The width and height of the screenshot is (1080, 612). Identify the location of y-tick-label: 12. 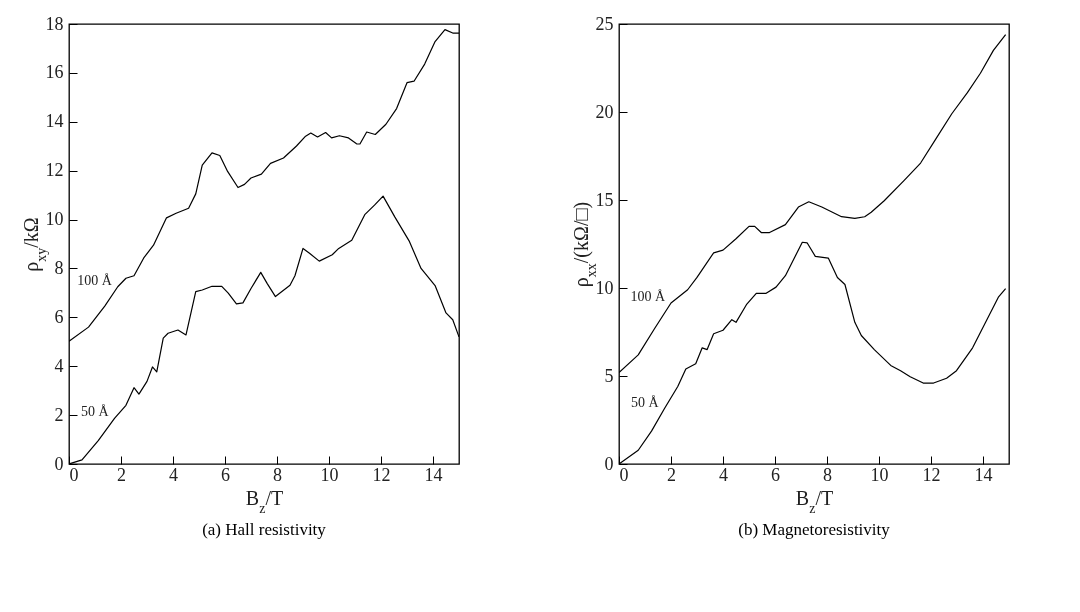
(54, 170).